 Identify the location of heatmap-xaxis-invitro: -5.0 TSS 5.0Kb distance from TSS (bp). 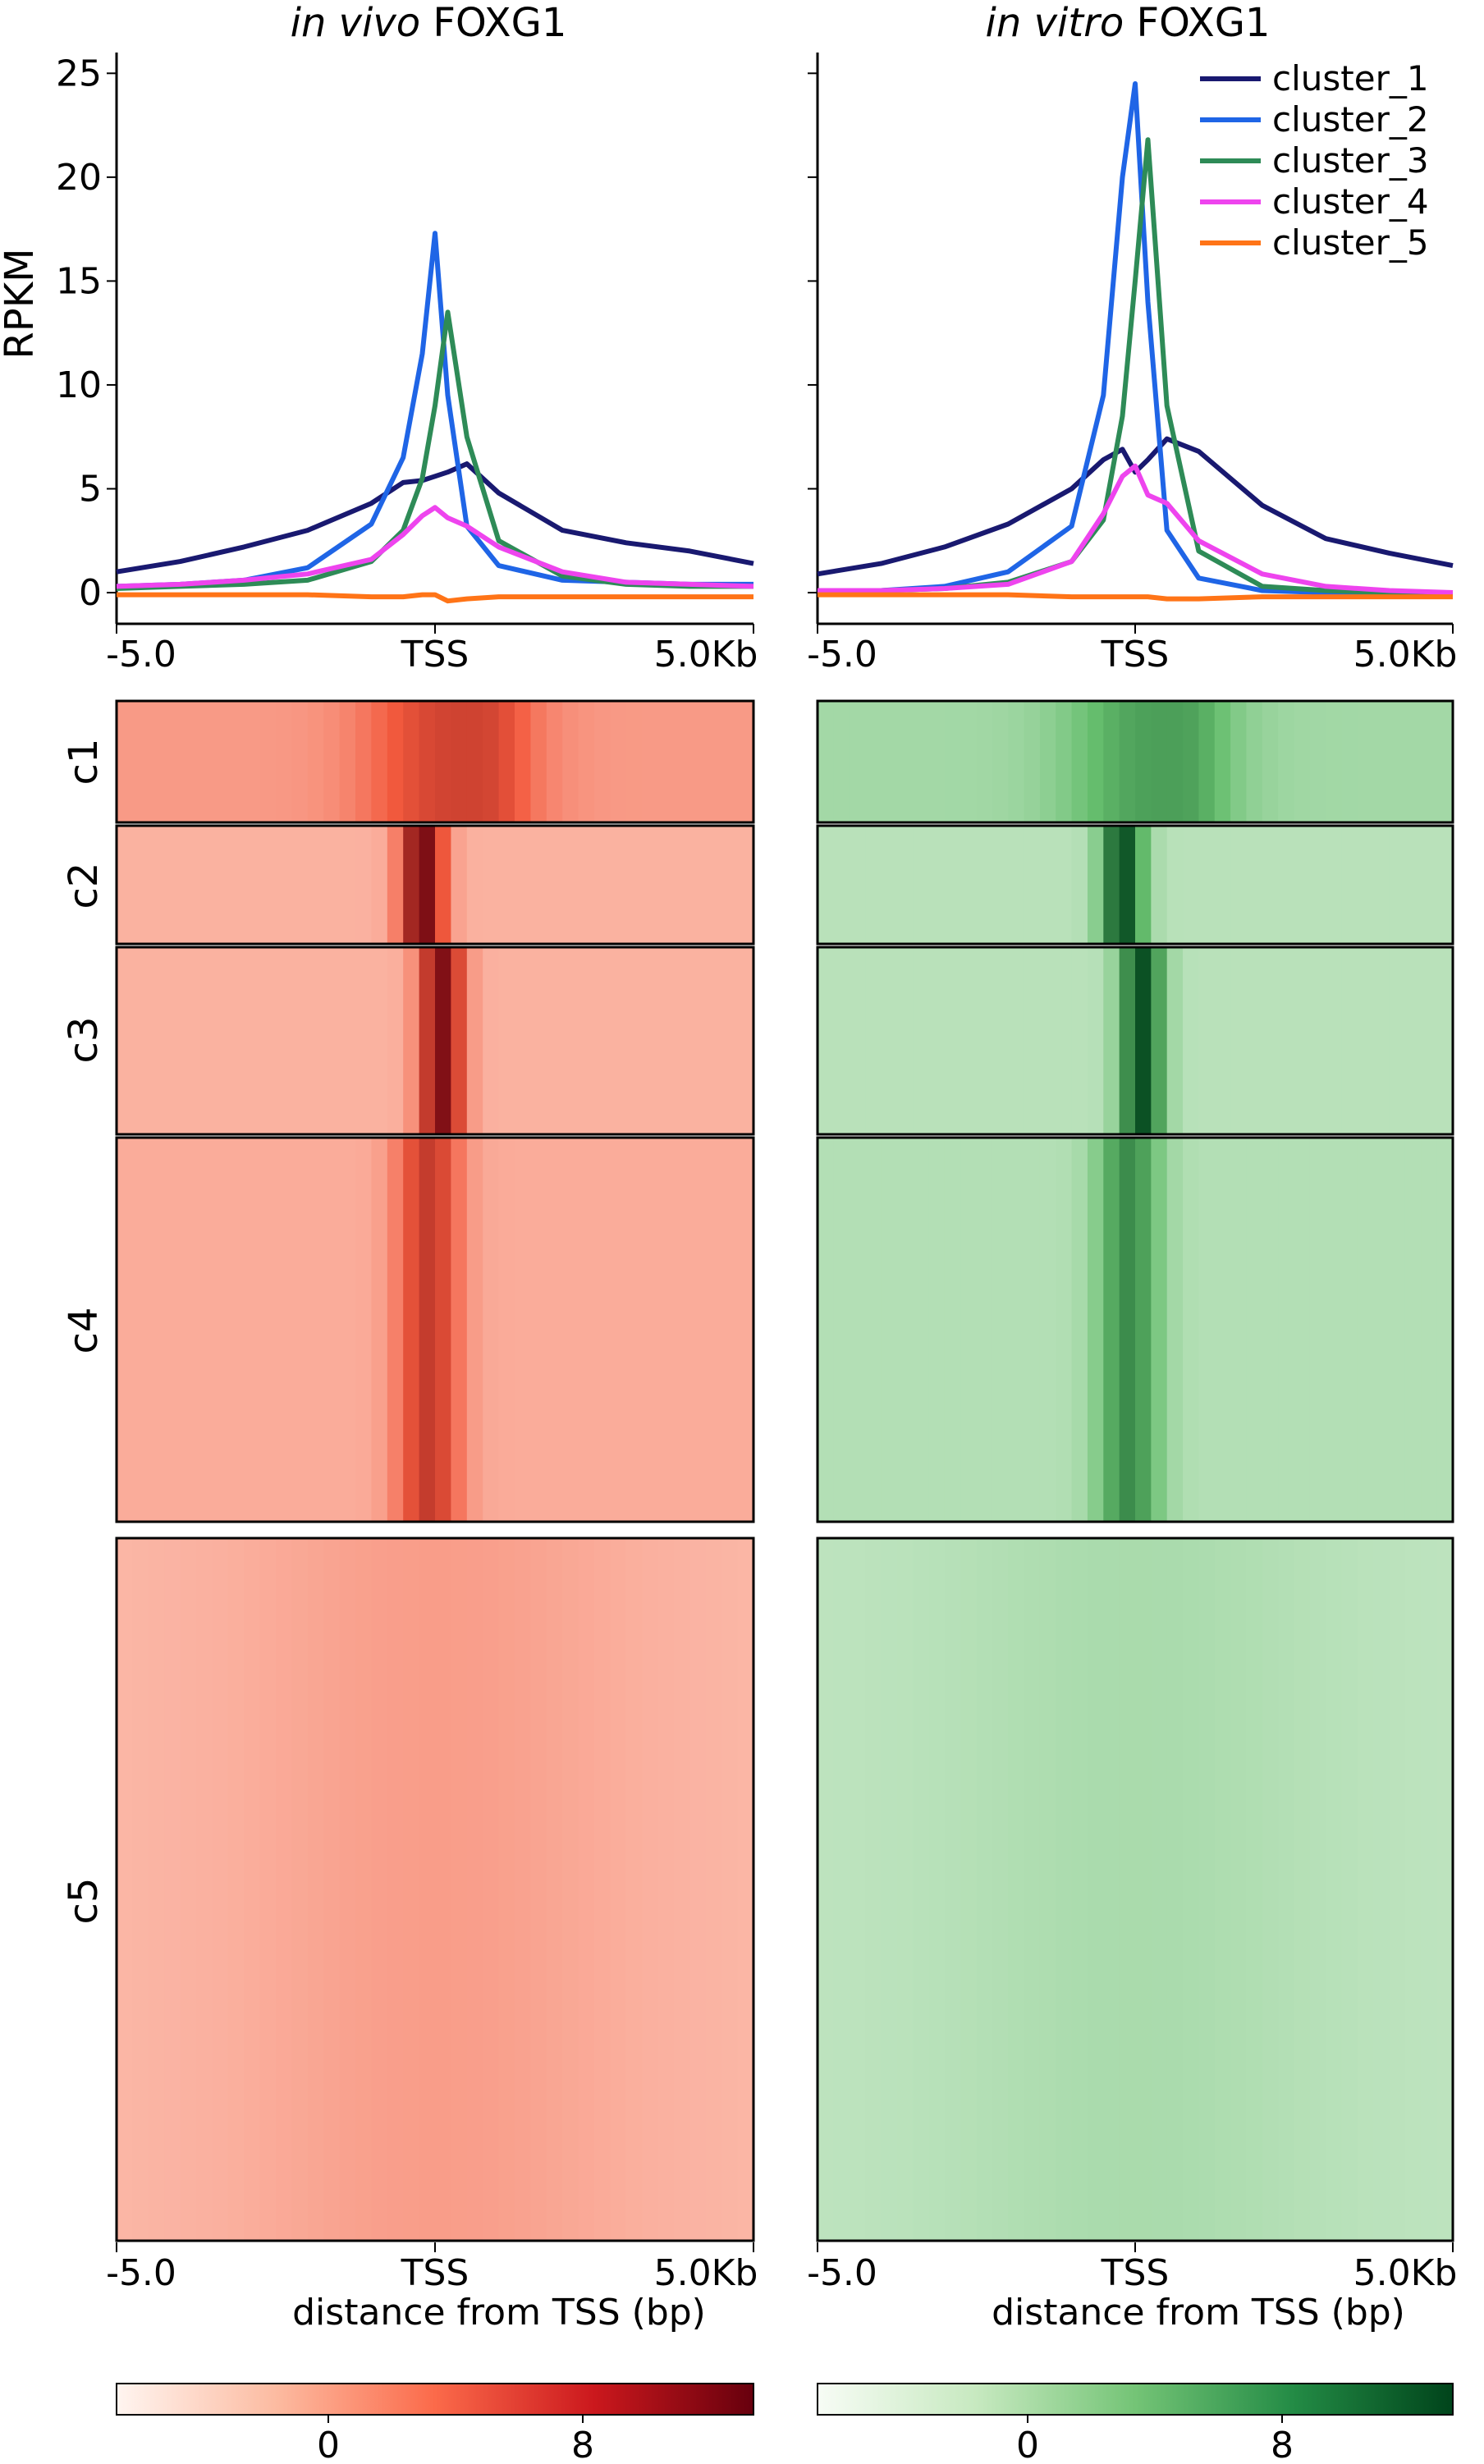
(1132, 2288).